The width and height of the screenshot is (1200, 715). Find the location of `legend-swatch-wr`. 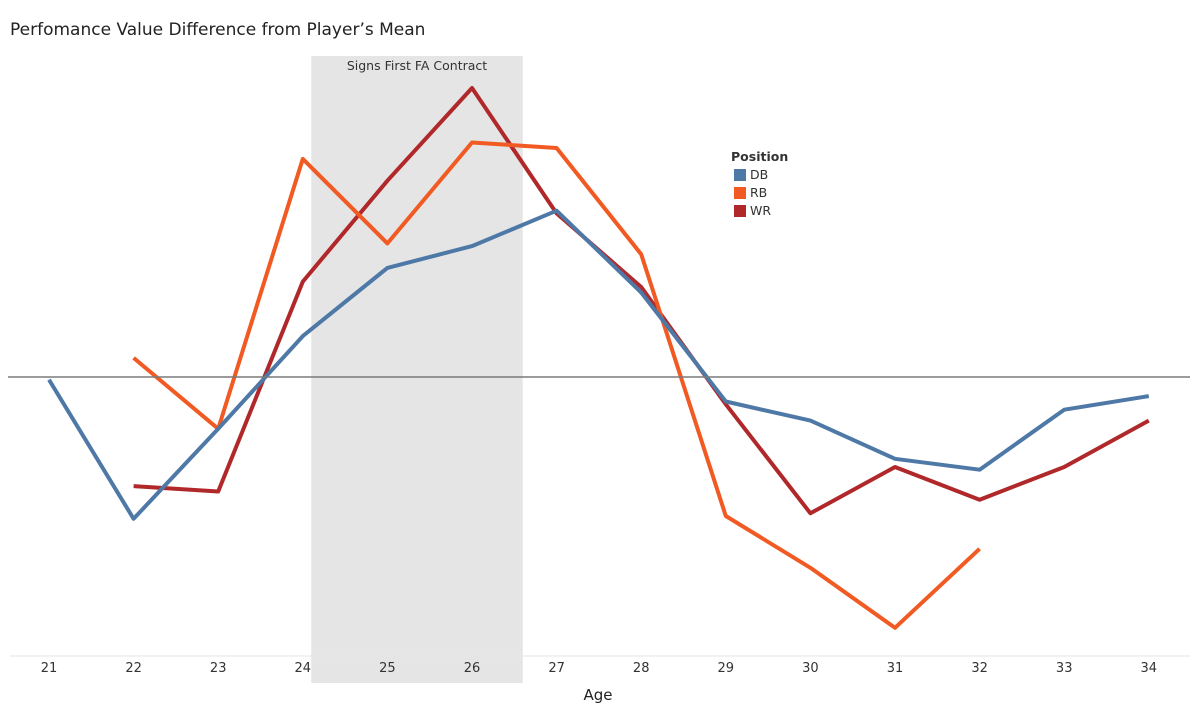

legend-swatch-wr is located at coordinates (740, 211).